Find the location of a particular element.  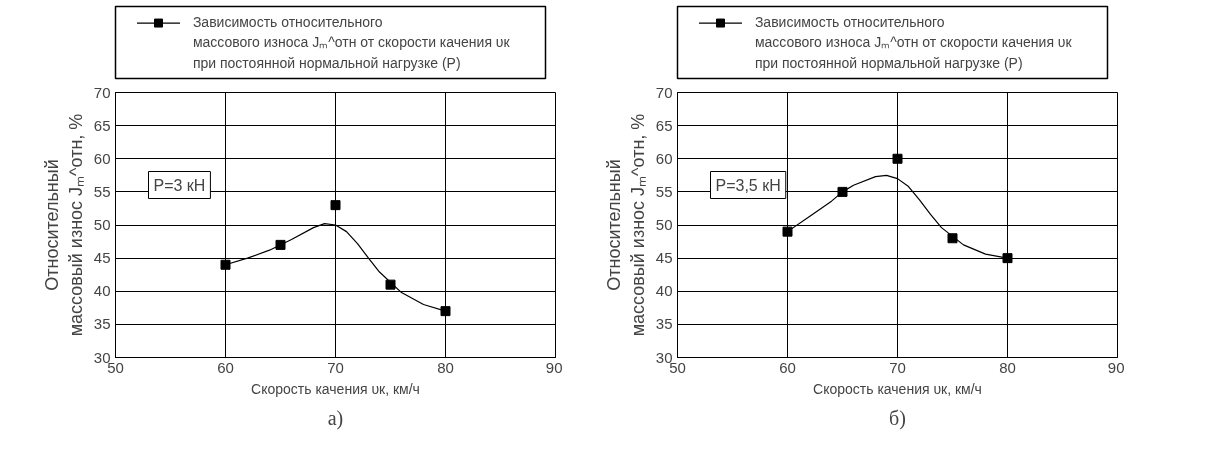

text: а) is located at coordinates (335, 418).